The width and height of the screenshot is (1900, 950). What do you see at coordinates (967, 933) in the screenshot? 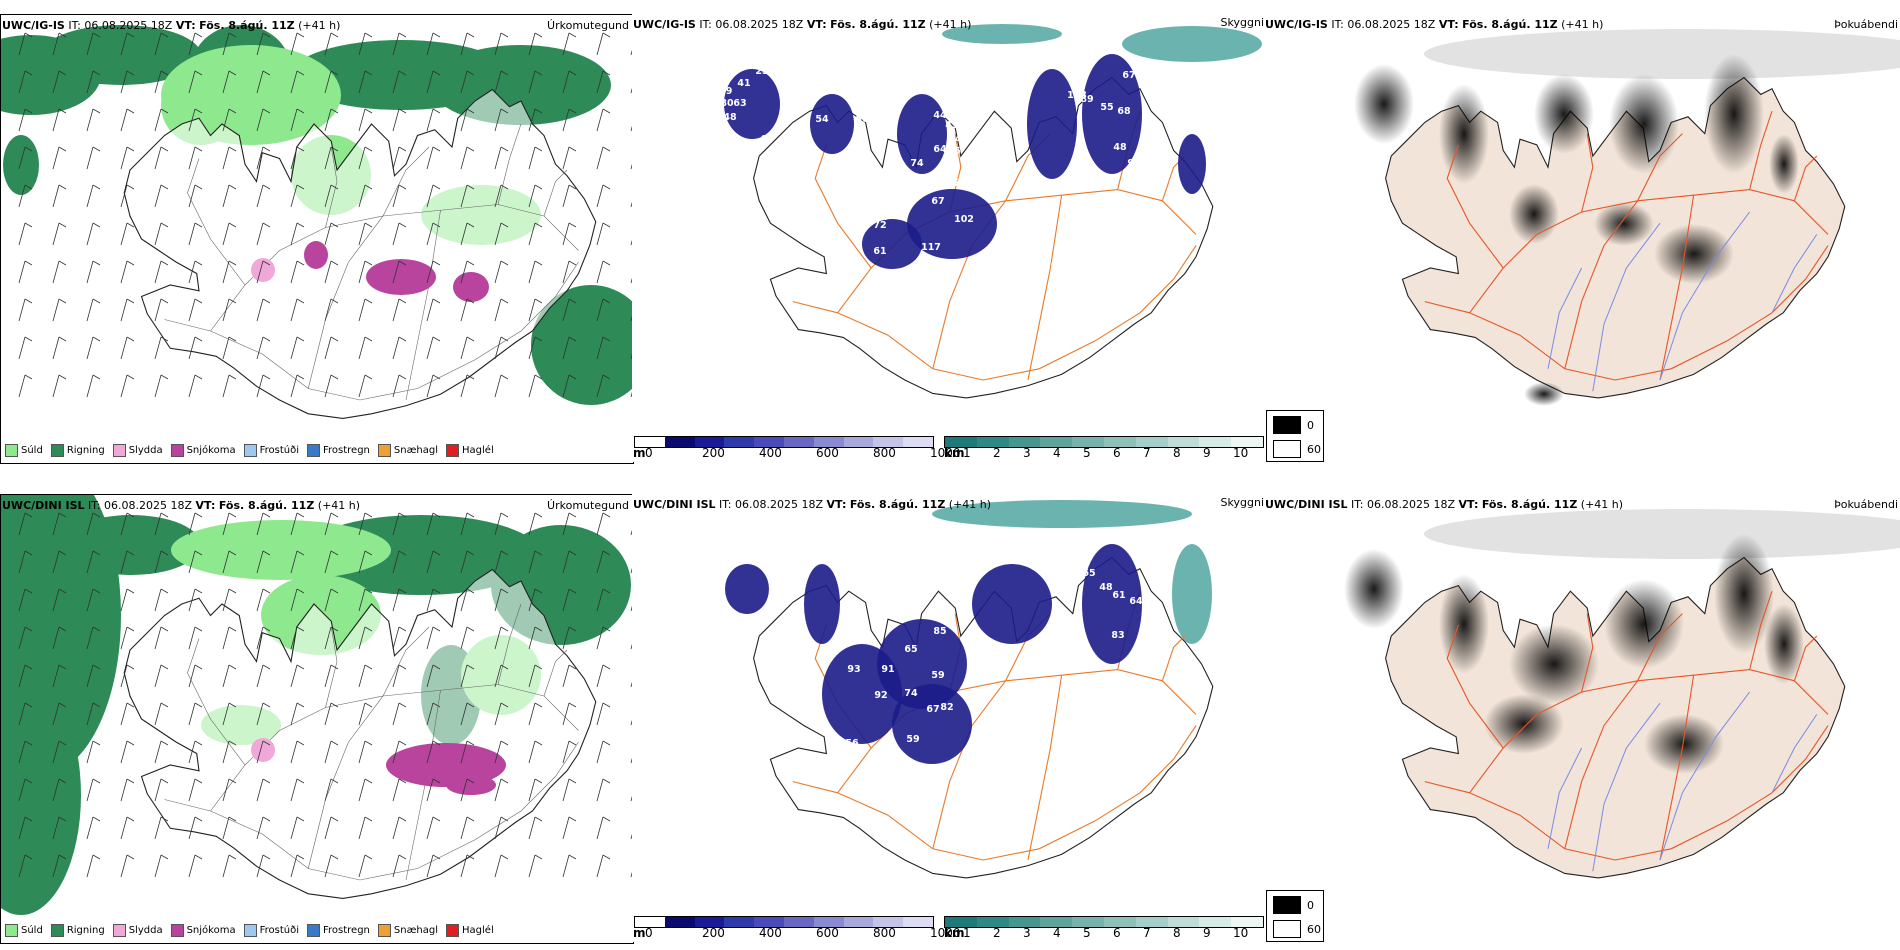
I see `scale-tick-label: 1` at bounding box center [967, 933].